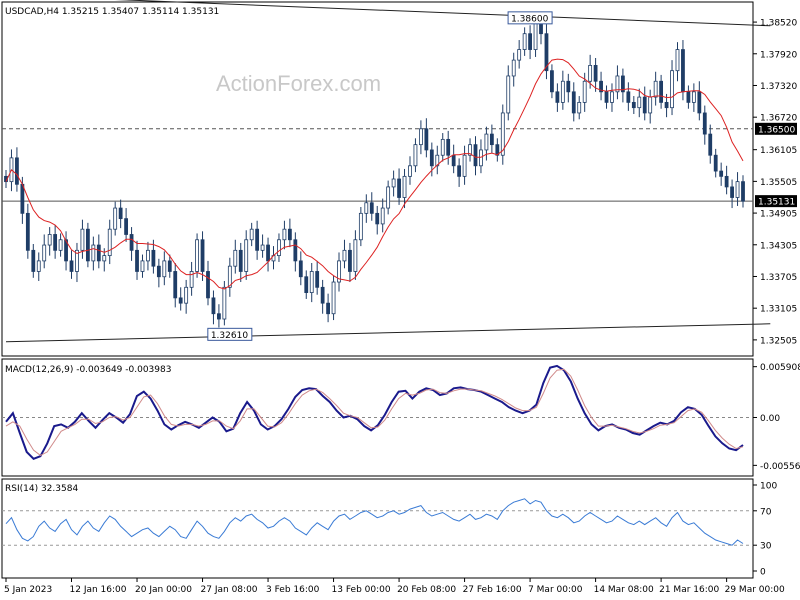  What do you see at coordinates (229, 590) in the screenshot?
I see `time-tick-label: 27 Jan 08:00` at bounding box center [229, 590].